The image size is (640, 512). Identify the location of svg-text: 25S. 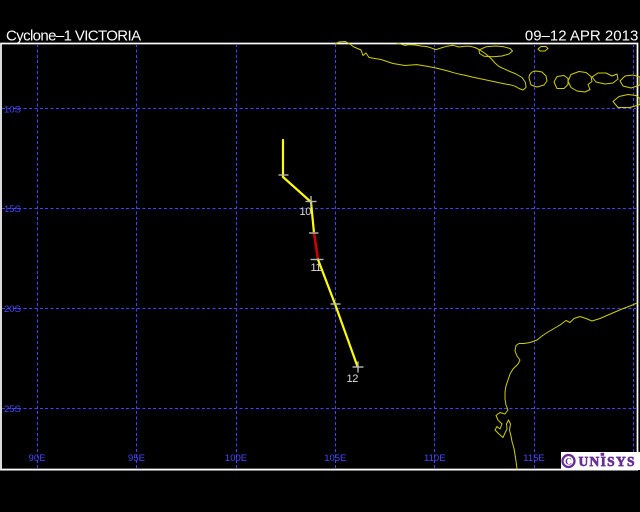
(12, 409).